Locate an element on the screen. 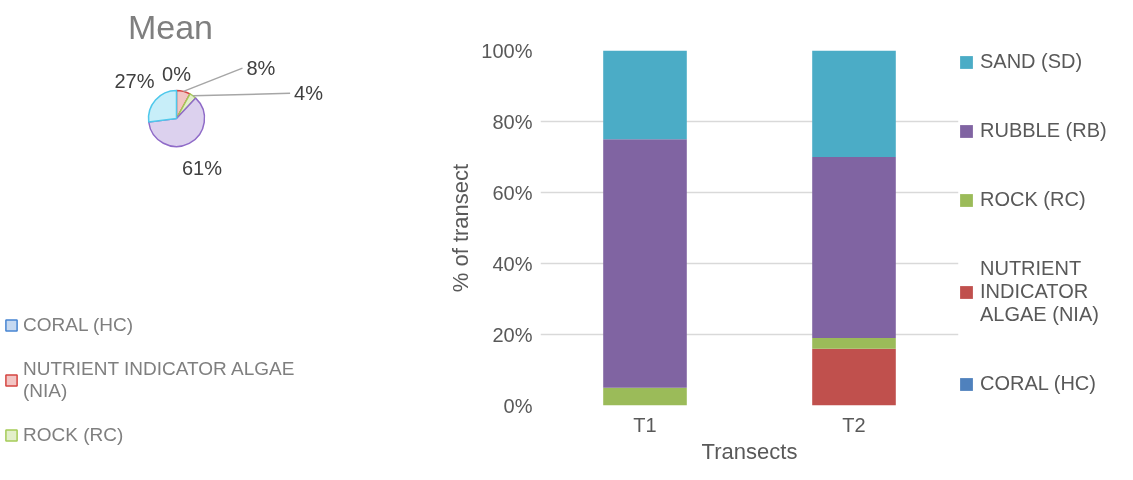 This screenshot has height=480, width=1133. data-label: 4% is located at coordinates (309, 93).